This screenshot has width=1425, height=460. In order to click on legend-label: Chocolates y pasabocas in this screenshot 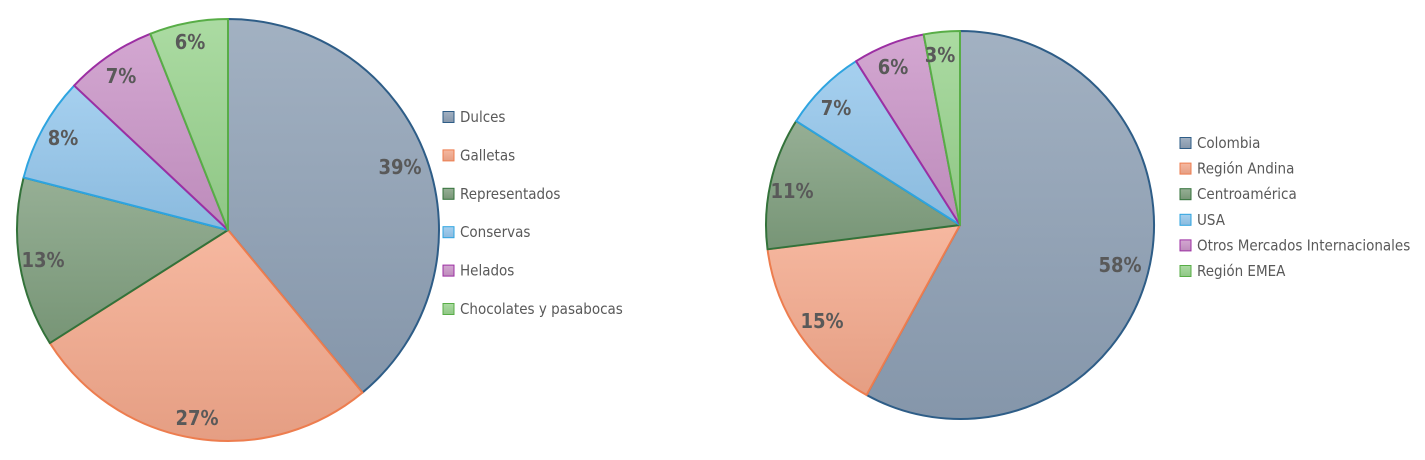, I will do `click(541, 309)`.